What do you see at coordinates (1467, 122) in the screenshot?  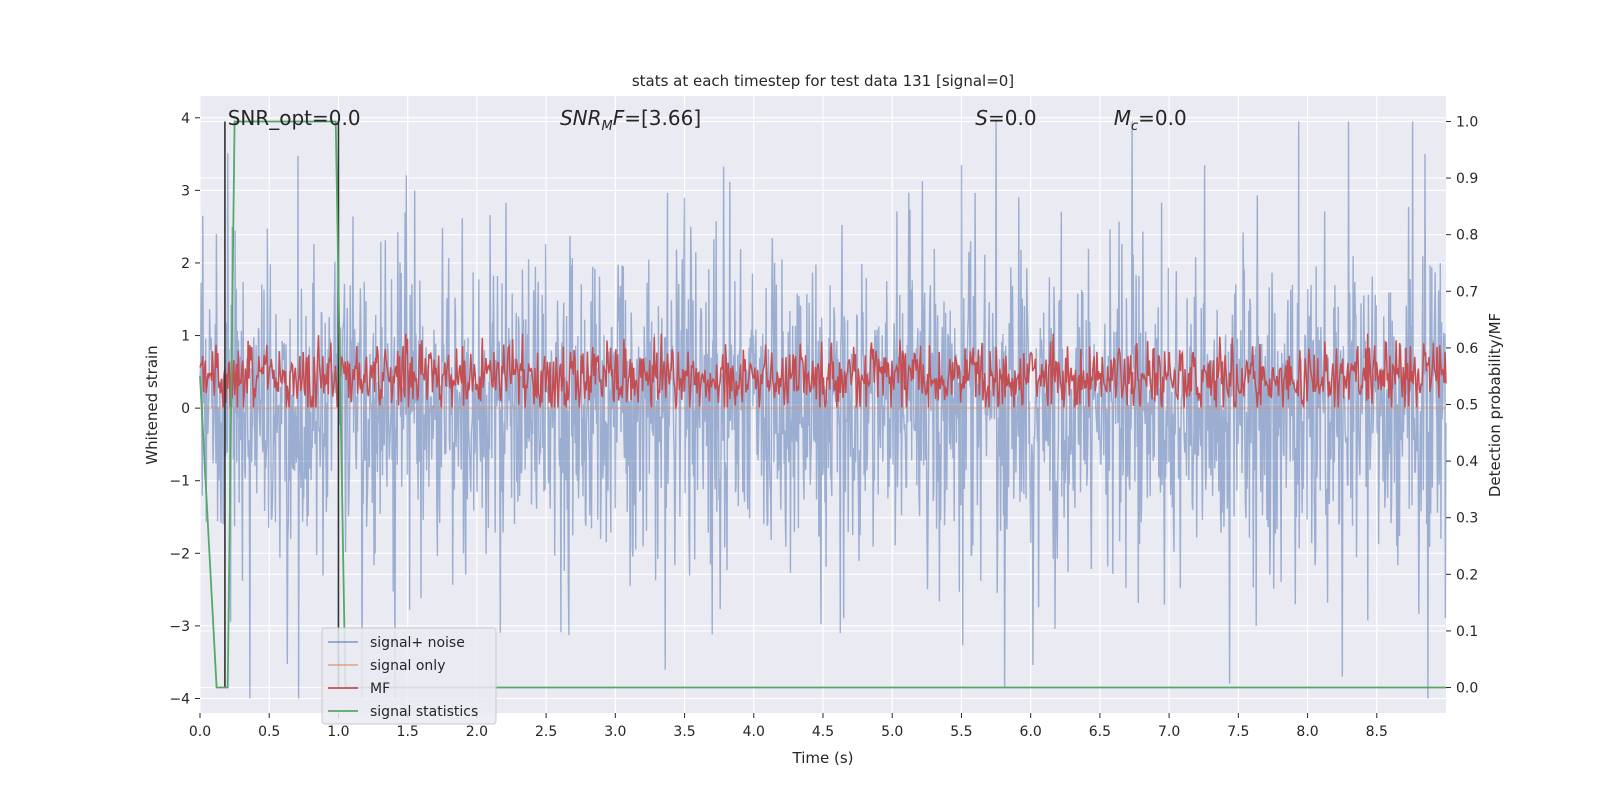 I see `y-right-tick-label: 1.0` at bounding box center [1467, 122].